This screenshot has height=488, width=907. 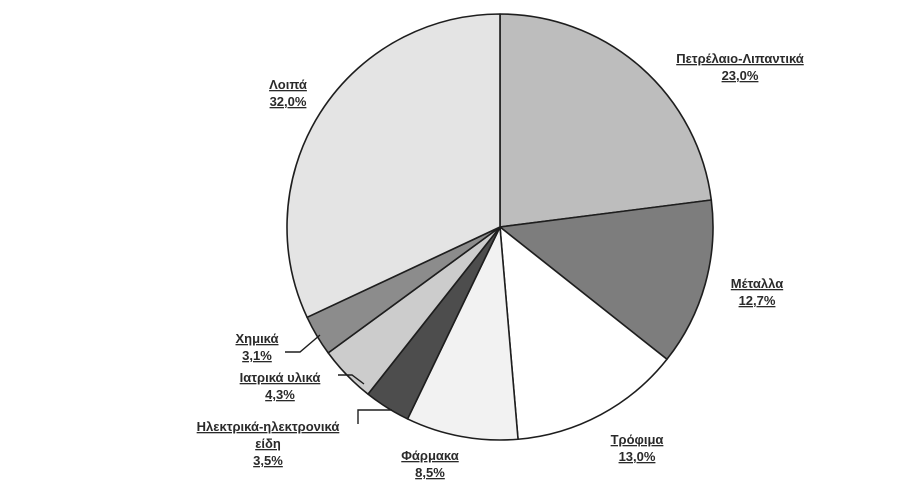 I want to click on slice-category-label: Ιατρικά υλικά, so click(x=280, y=377).